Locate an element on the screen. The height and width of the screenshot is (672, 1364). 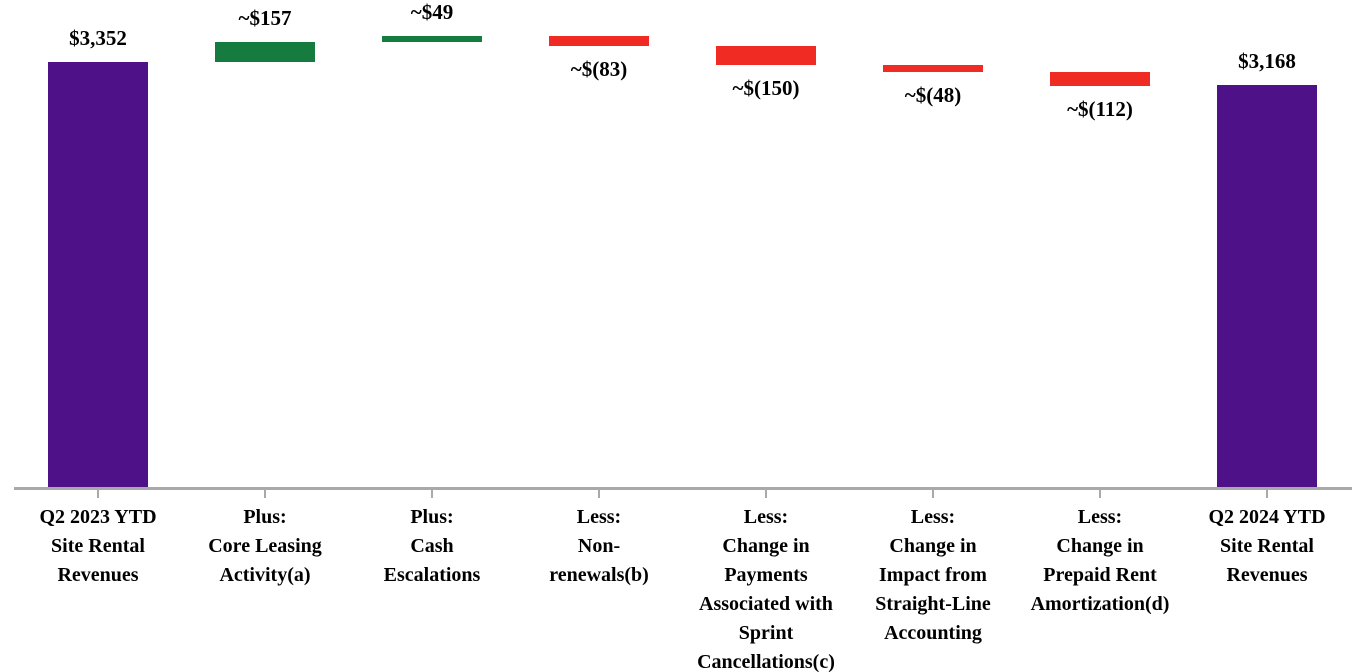
bar-value-label-8: $3,168 is located at coordinates (1267, 61).